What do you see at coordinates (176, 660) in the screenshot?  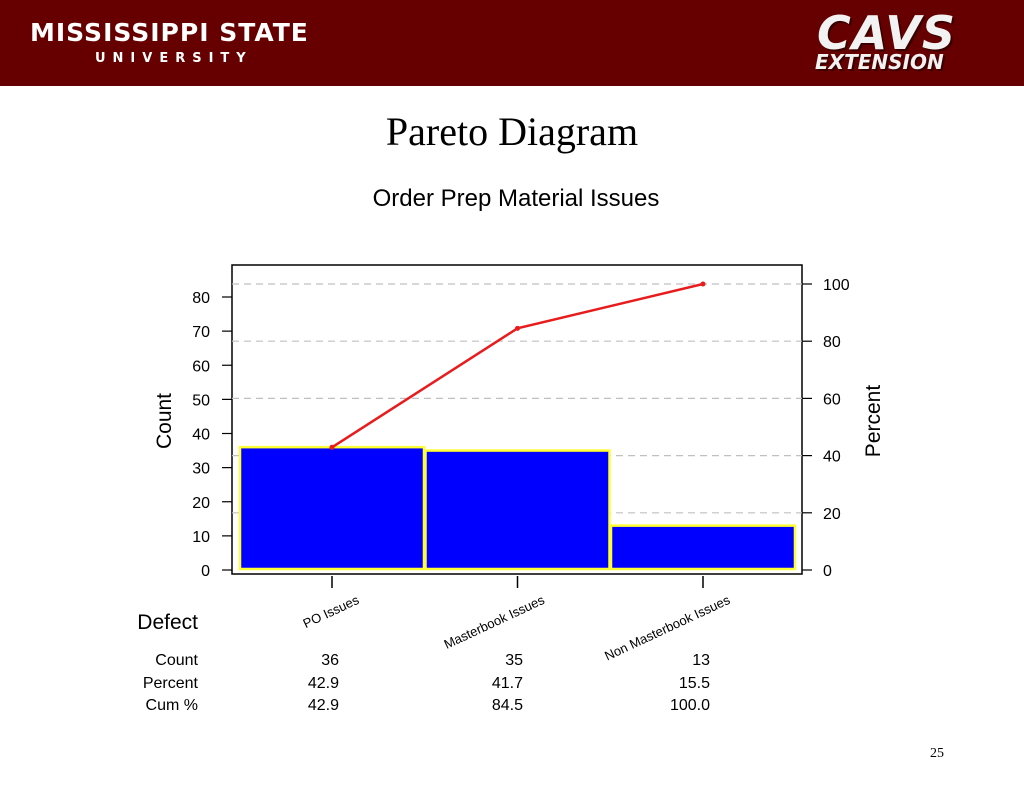 I see `count-row-label: Count` at bounding box center [176, 660].